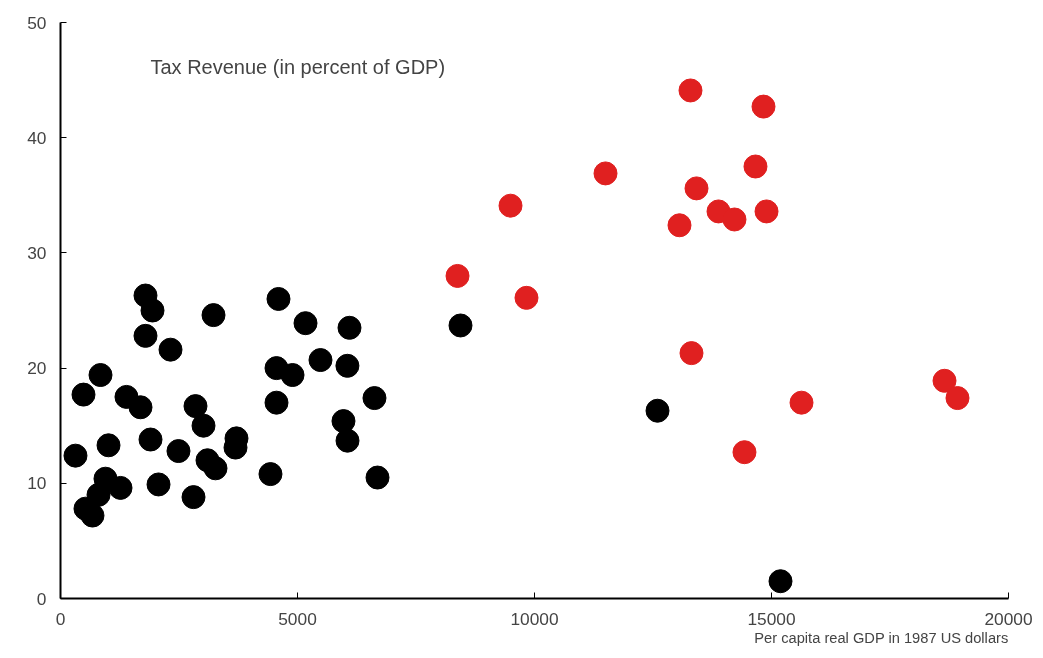  Describe the element at coordinates (771, 618) in the screenshot. I see `x-tick-label: 15000` at that location.